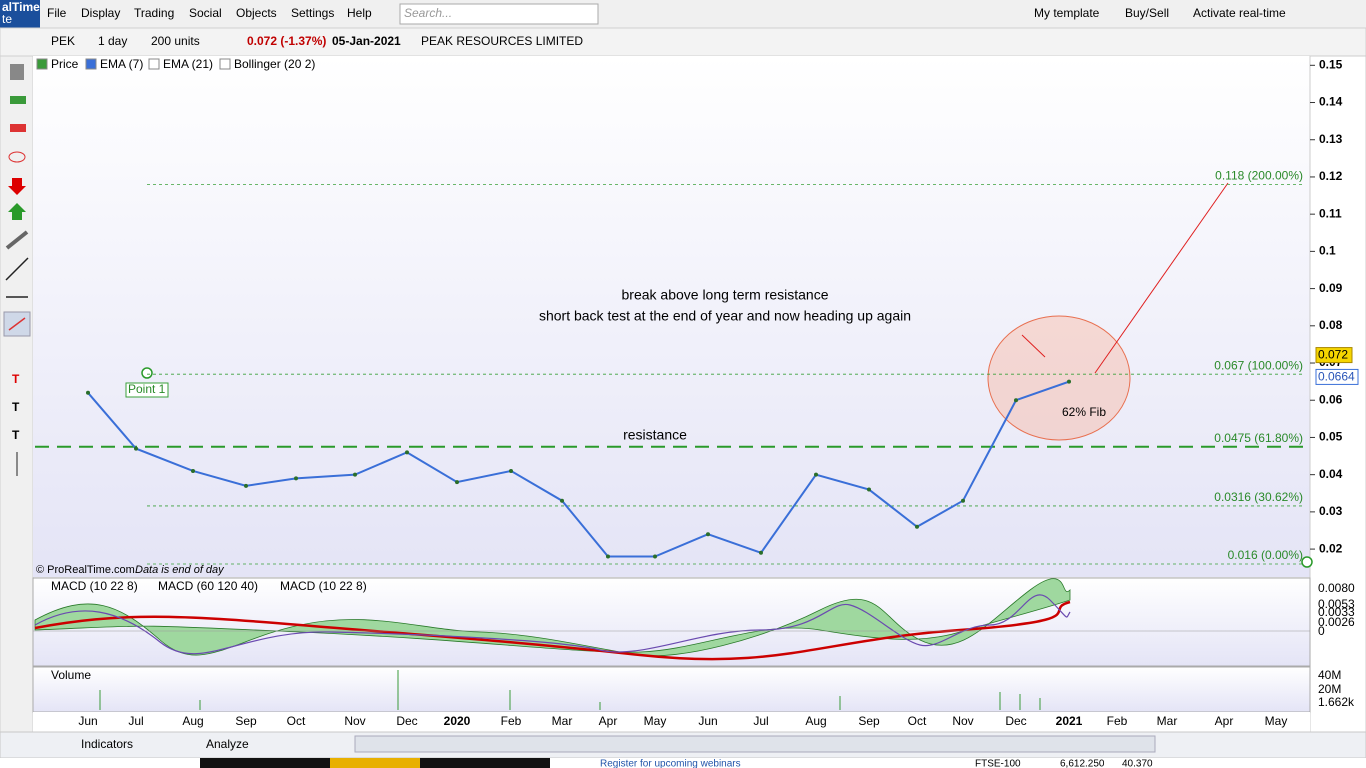 Image resolution: width=1366 pixels, height=768 pixels. Describe the element at coordinates (85, 570) in the screenshot. I see `copyright: © ProRealTime.com` at that location.